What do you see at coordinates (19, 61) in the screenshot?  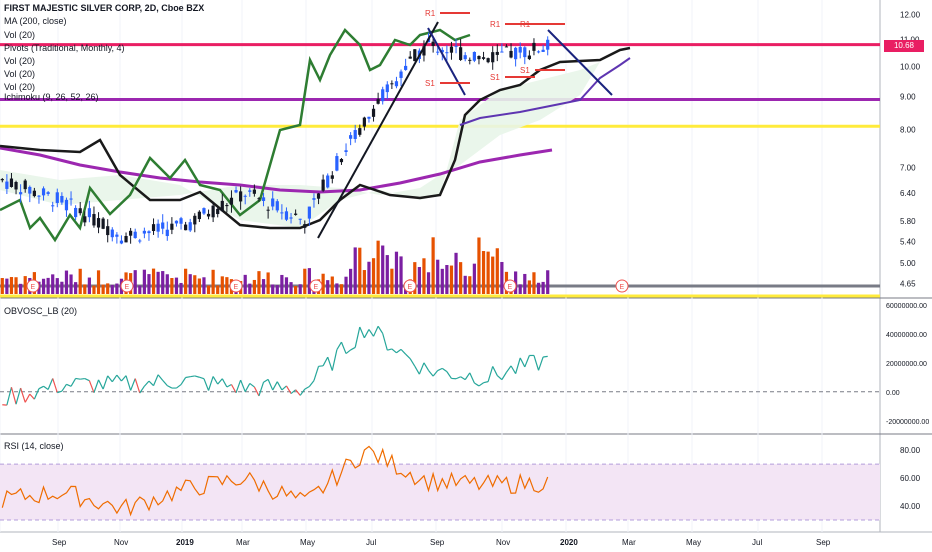 I see `indicator-vol-2: Vol (20)` at bounding box center [19, 61].